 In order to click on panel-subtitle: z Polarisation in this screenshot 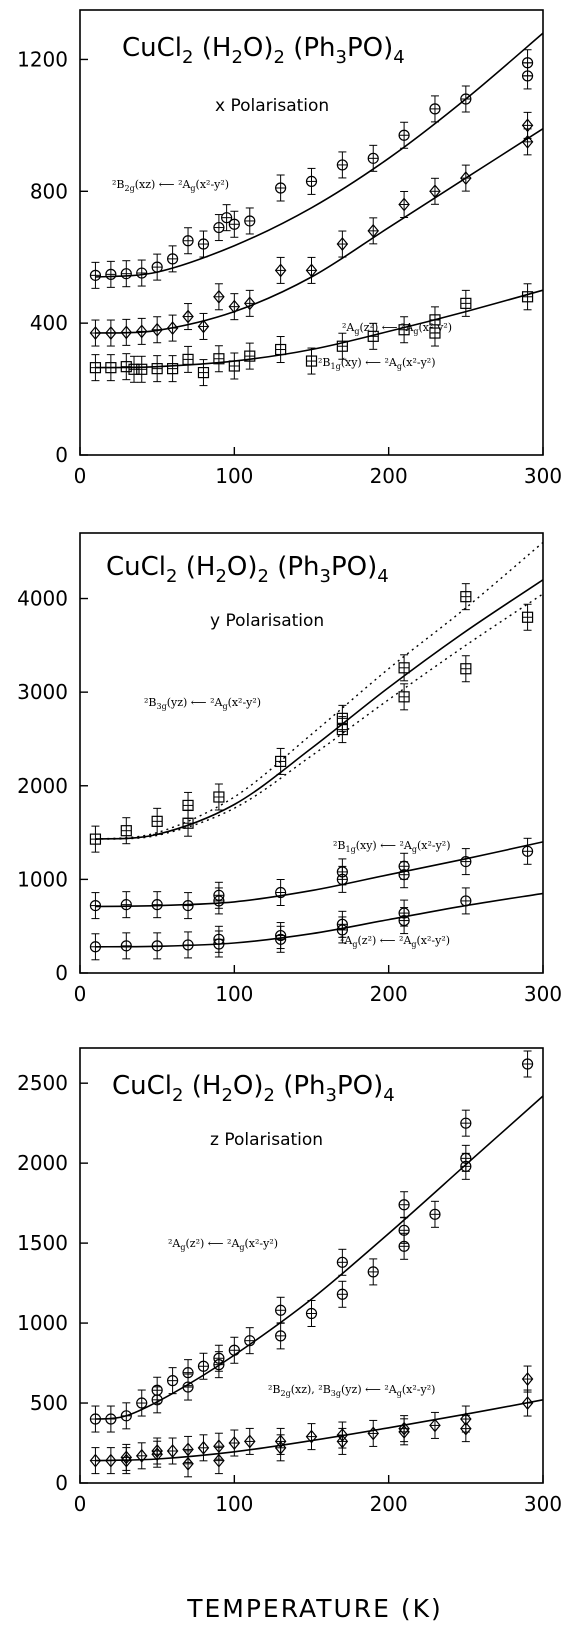, I will do `click(266, 1140)`.